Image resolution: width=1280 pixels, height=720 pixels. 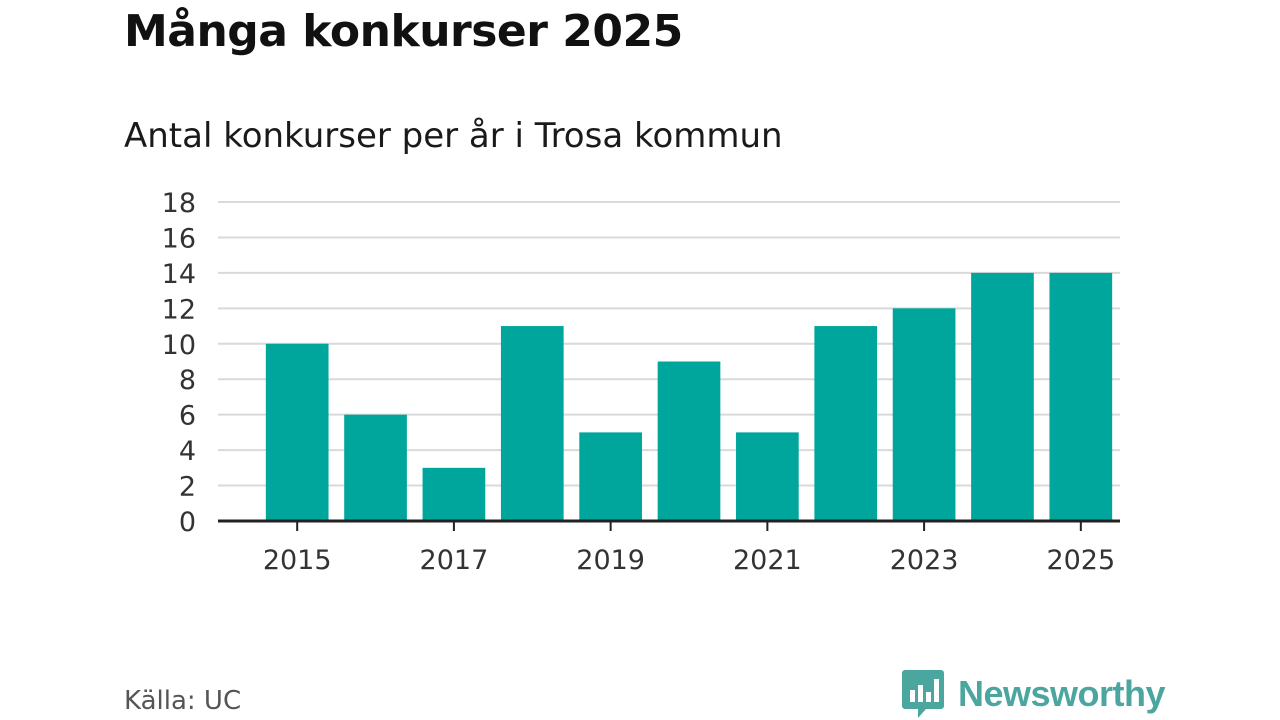 I want to click on y-tick-label: 16, so click(x=179, y=238).